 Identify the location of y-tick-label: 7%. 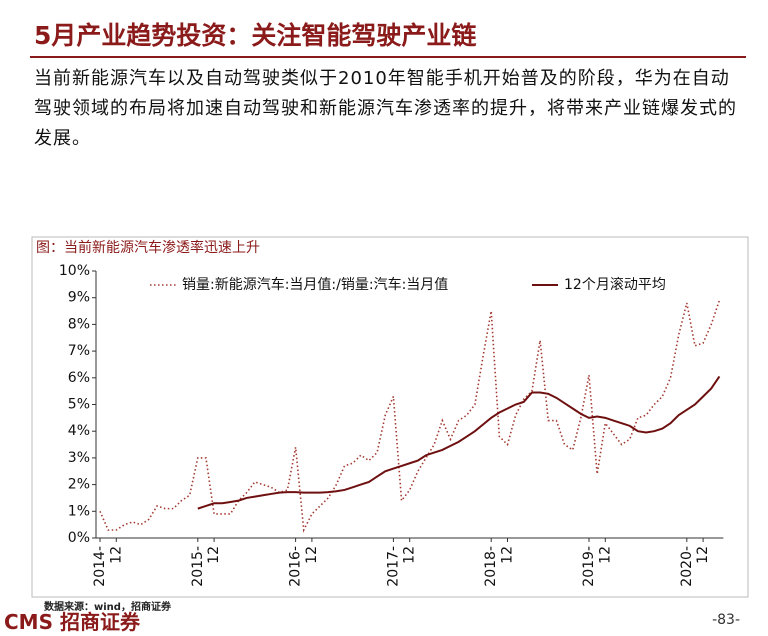
(79, 351).